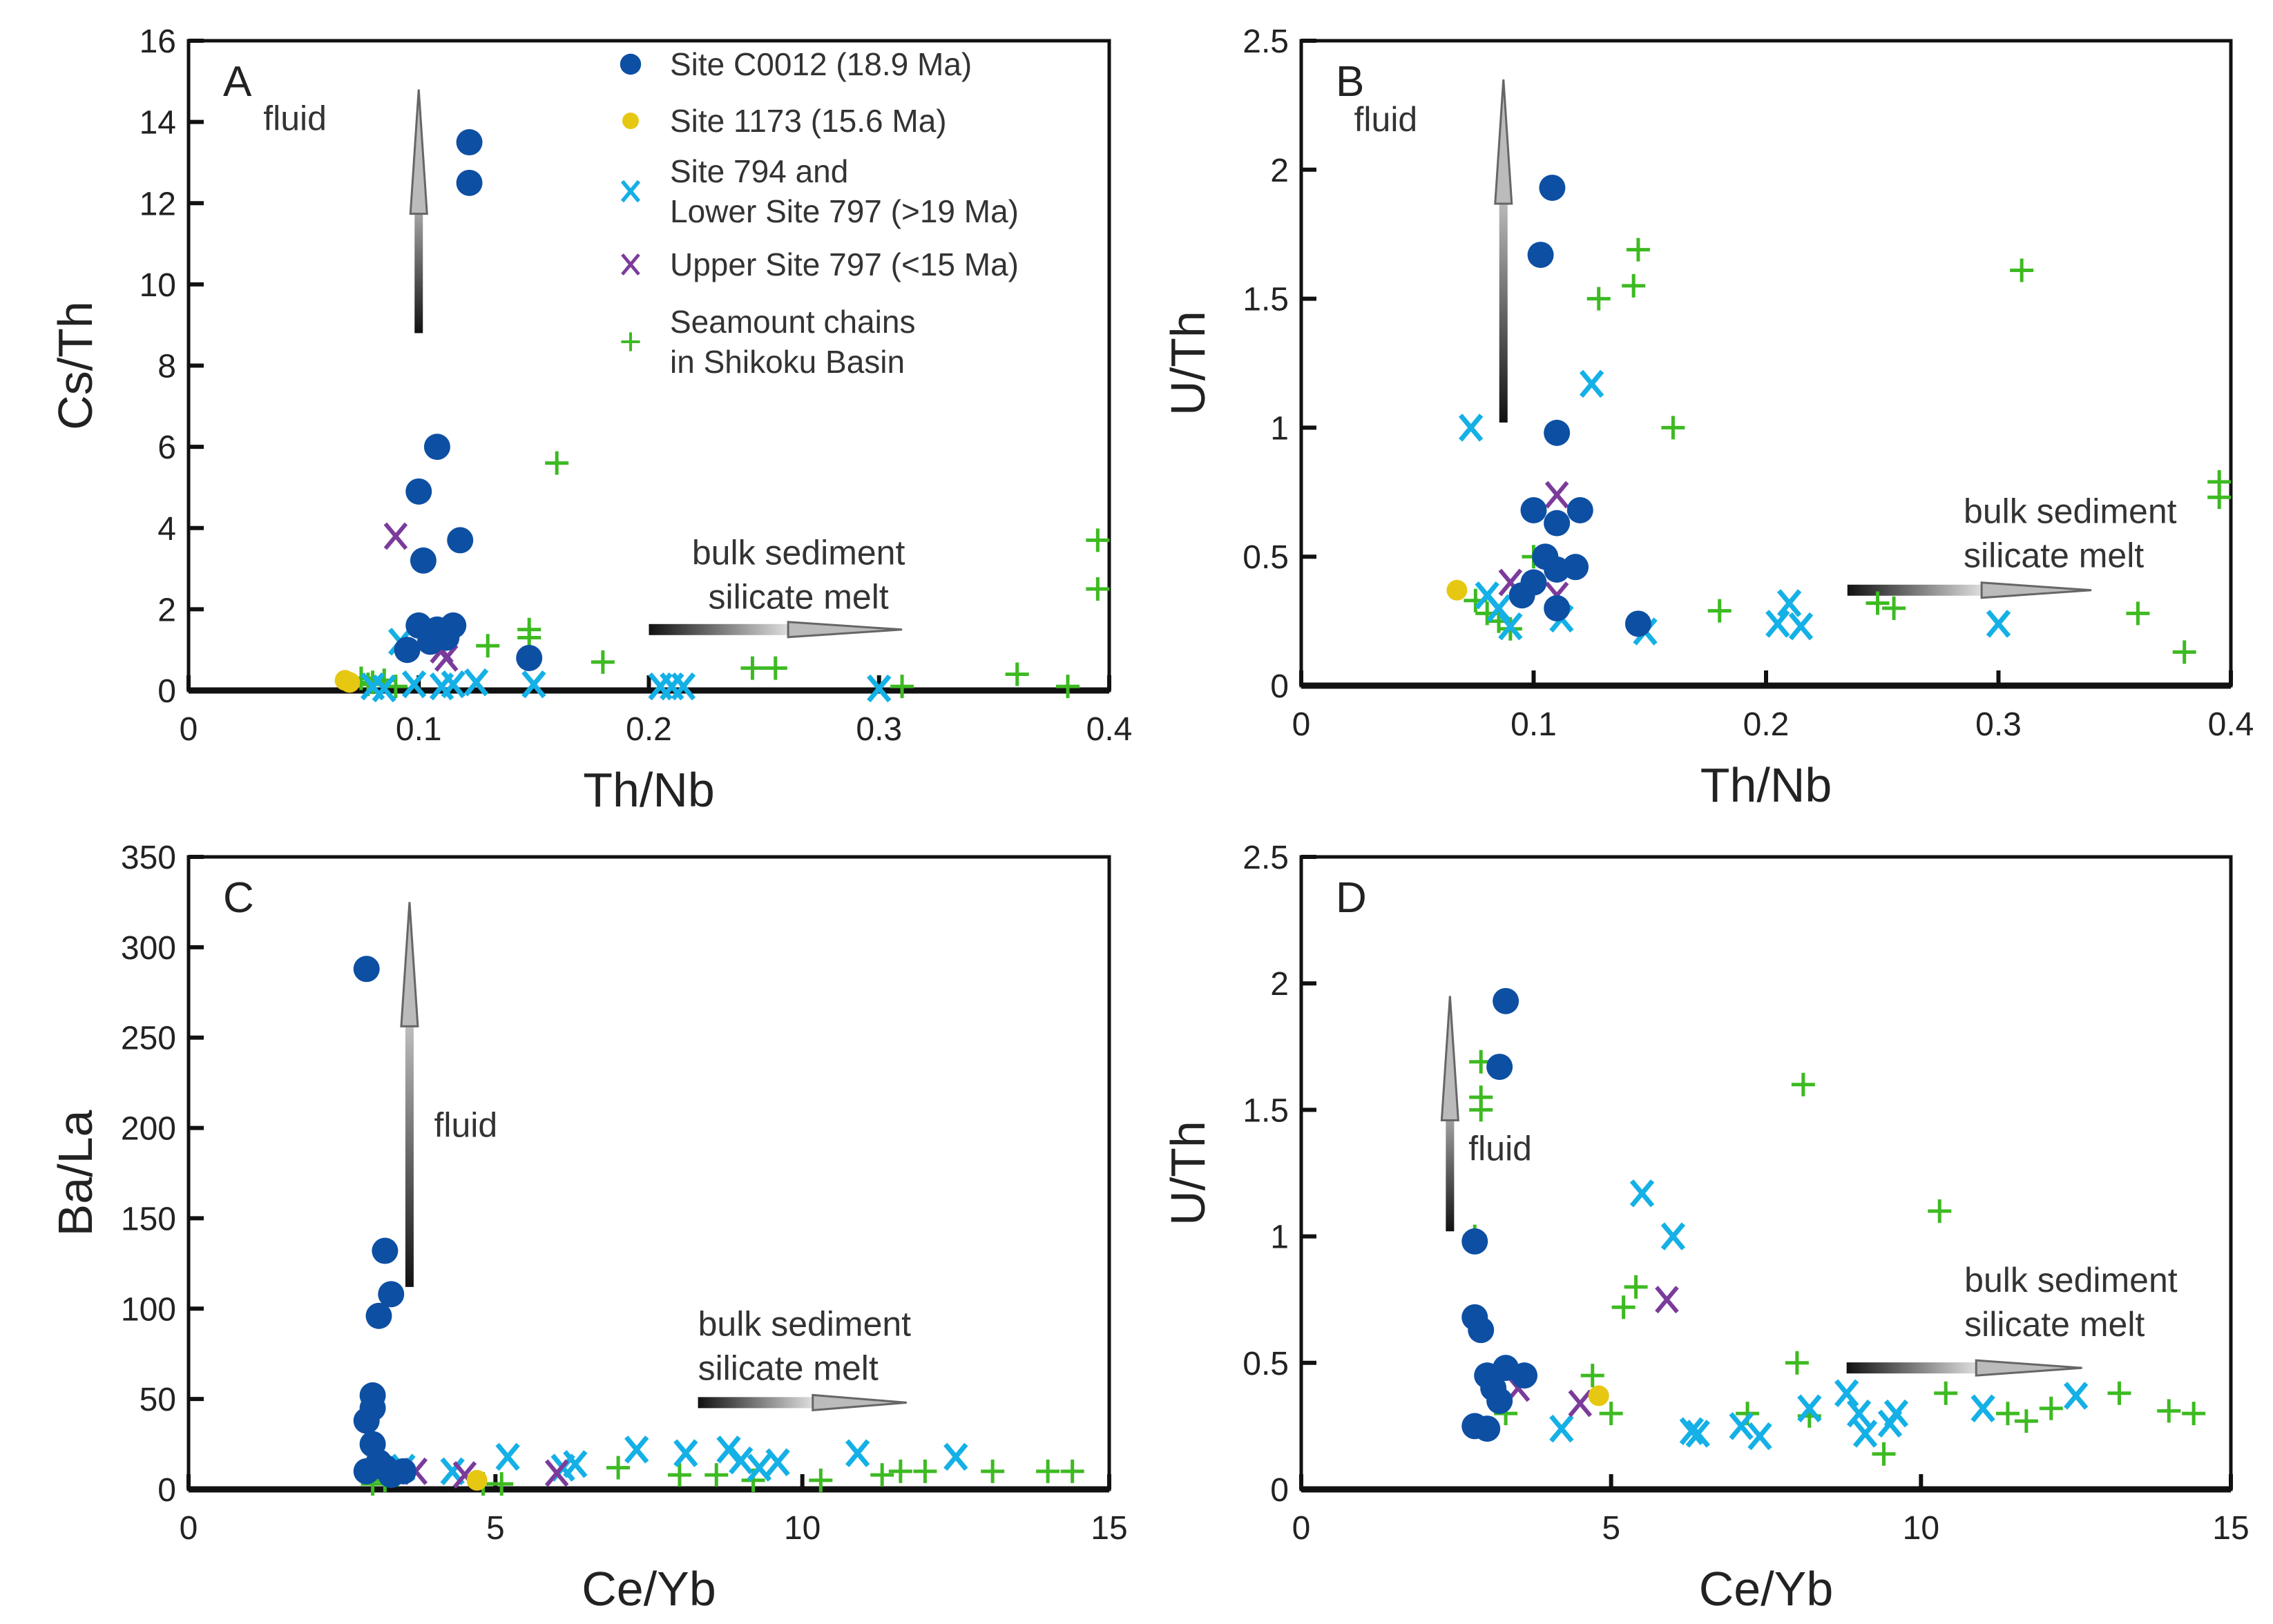 The width and height of the screenshot is (2273, 1624). Describe the element at coordinates (792, 322) in the screenshot. I see `legend-label: Seamount chains` at that location.